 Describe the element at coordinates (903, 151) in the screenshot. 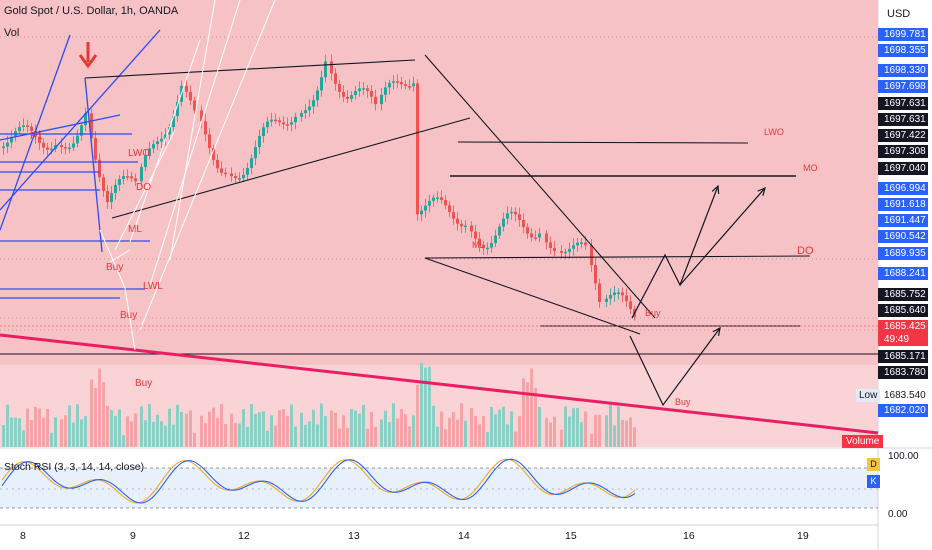

I see `price-label: 1697.308` at that location.